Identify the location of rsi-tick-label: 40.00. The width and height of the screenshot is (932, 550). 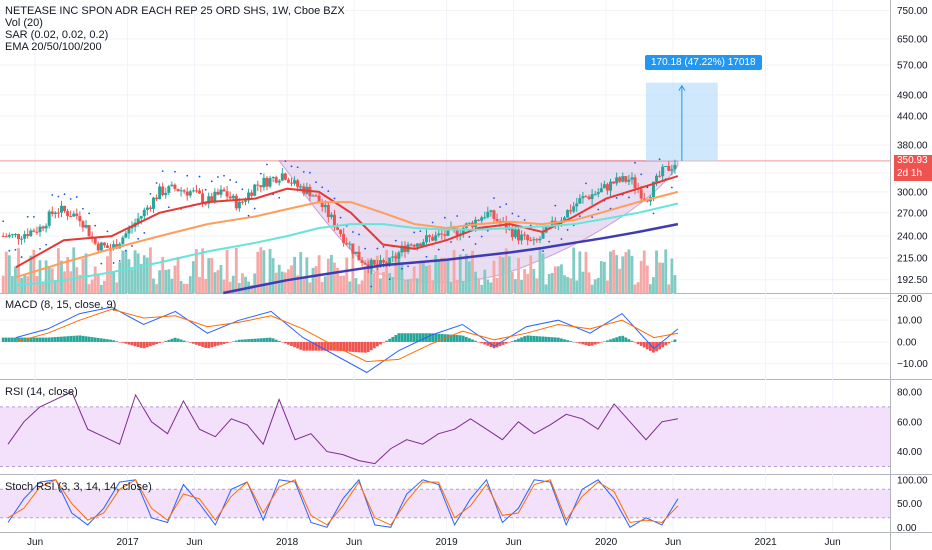
(909, 452).